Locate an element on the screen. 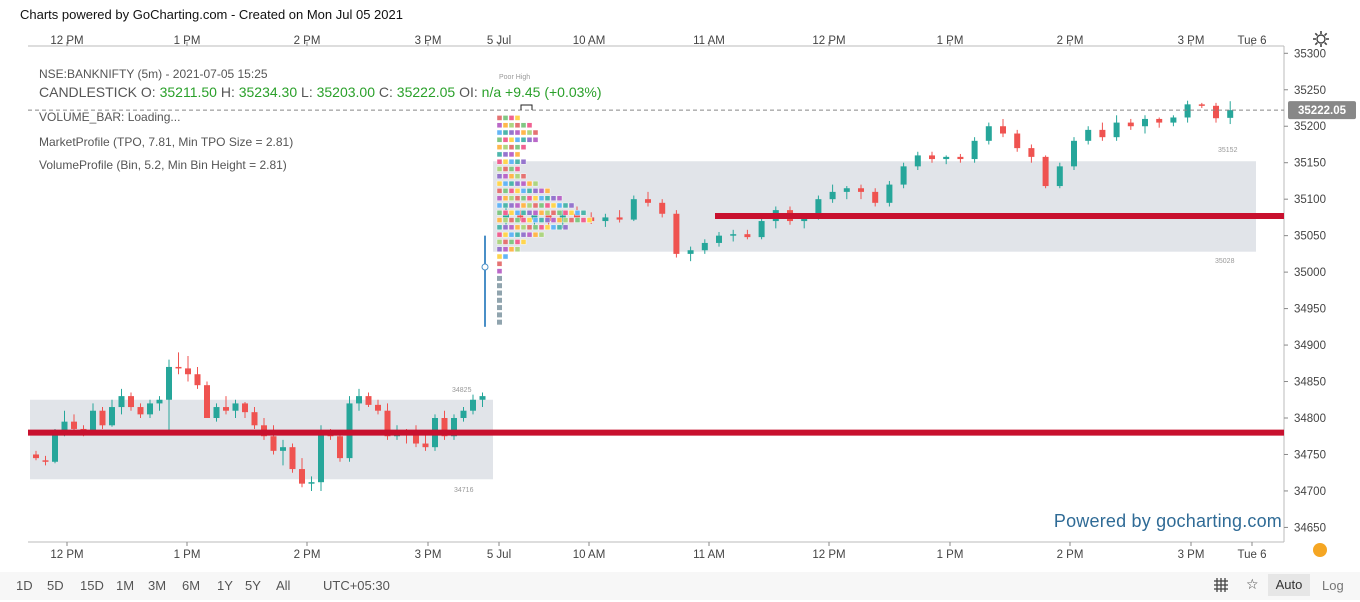 Image resolution: width=1360 pixels, height=602 pixels. timeframe-5d-button: 5D is located at coordinates (55, 585).